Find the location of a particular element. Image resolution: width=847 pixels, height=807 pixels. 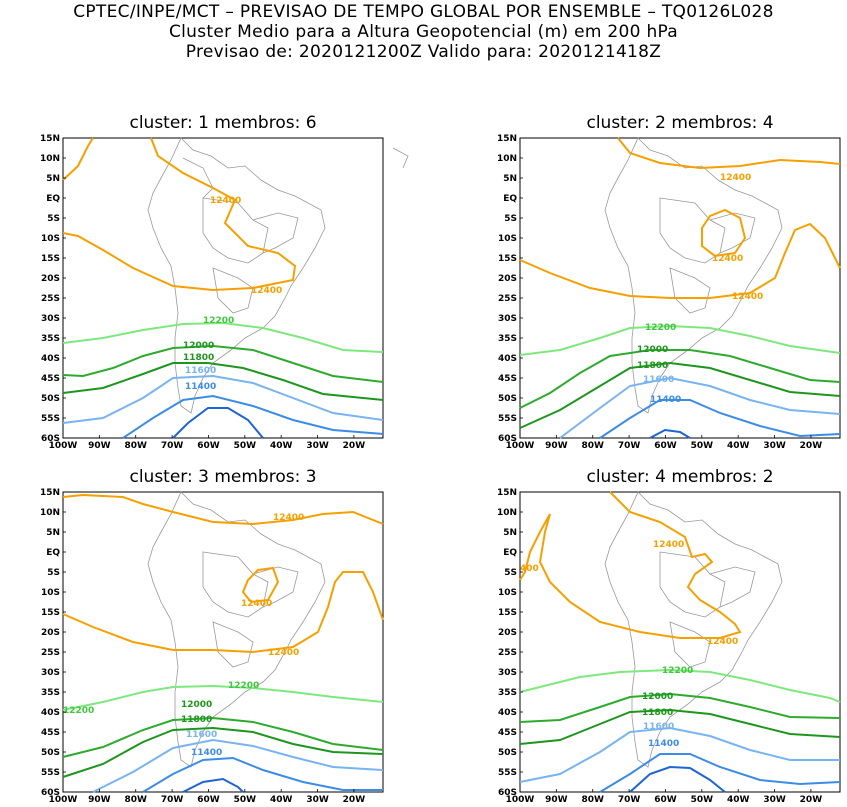

panel-2-title: cluster: 2 membros: 4 is located at coordinates (680, 123).